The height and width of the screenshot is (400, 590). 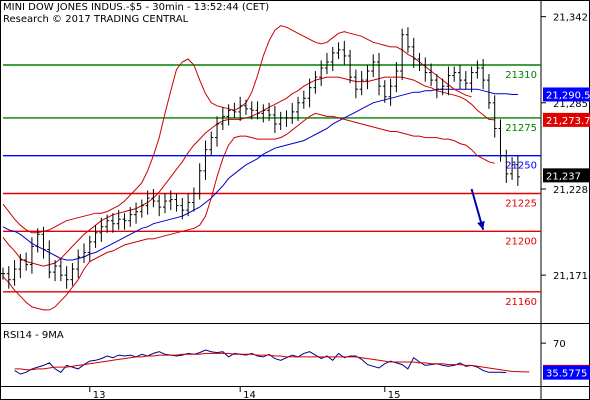 I want to click on value-tag-1: 21,273.7, so click(x=568, y=121).